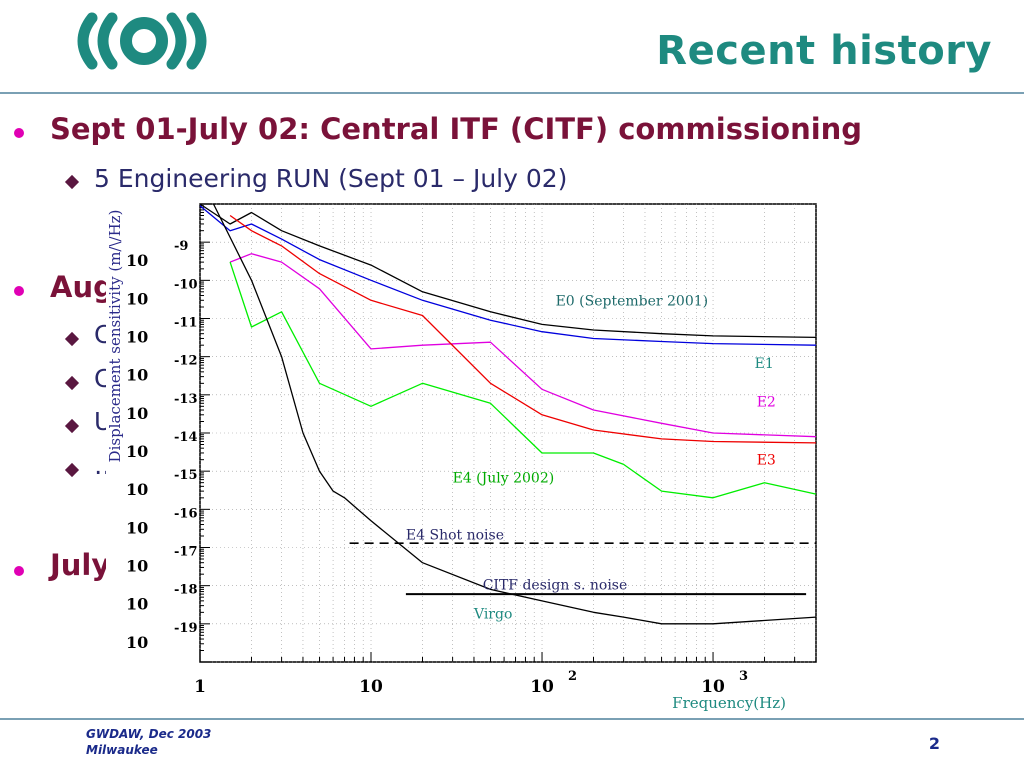 This screenshot has width=1024, height=768. I want to click on footer-line-1: GWDAW, Dec 2003, so click(149, 734).